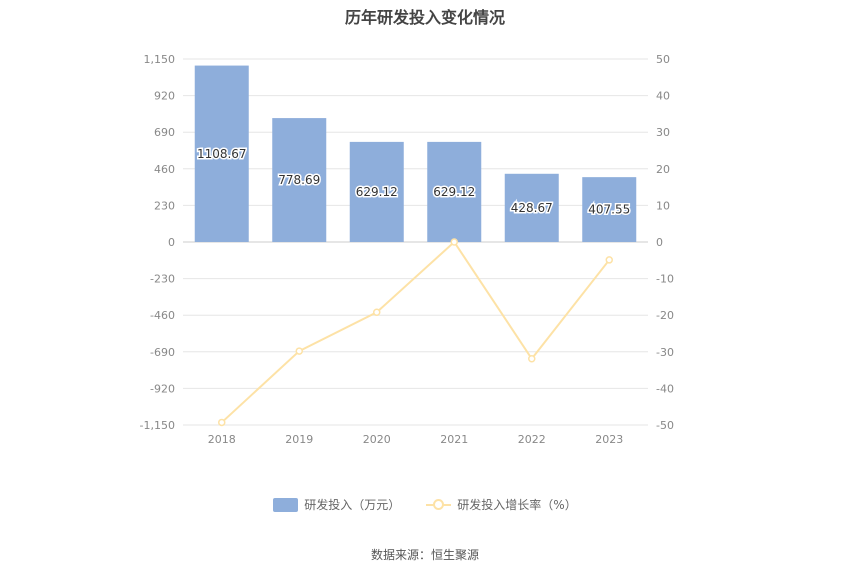 This screenshot has height=575, width=850. I want to click on legend-item-line: 研发投入增长率（%）, so click(501, 504).